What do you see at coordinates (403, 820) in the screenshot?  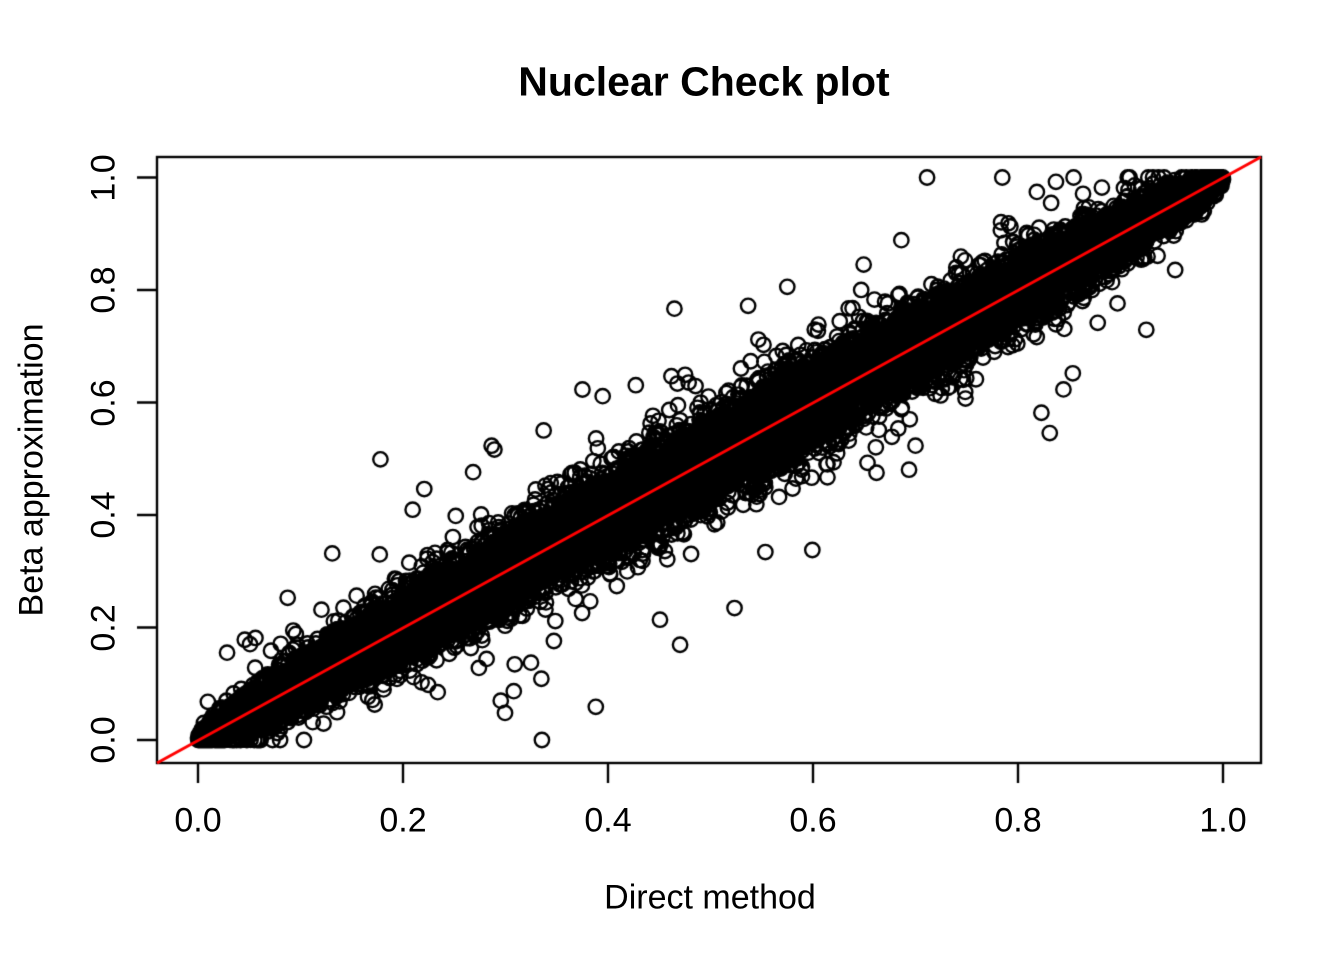 I see `x-tick-label: 0.2` at bounding box center [403, 820].